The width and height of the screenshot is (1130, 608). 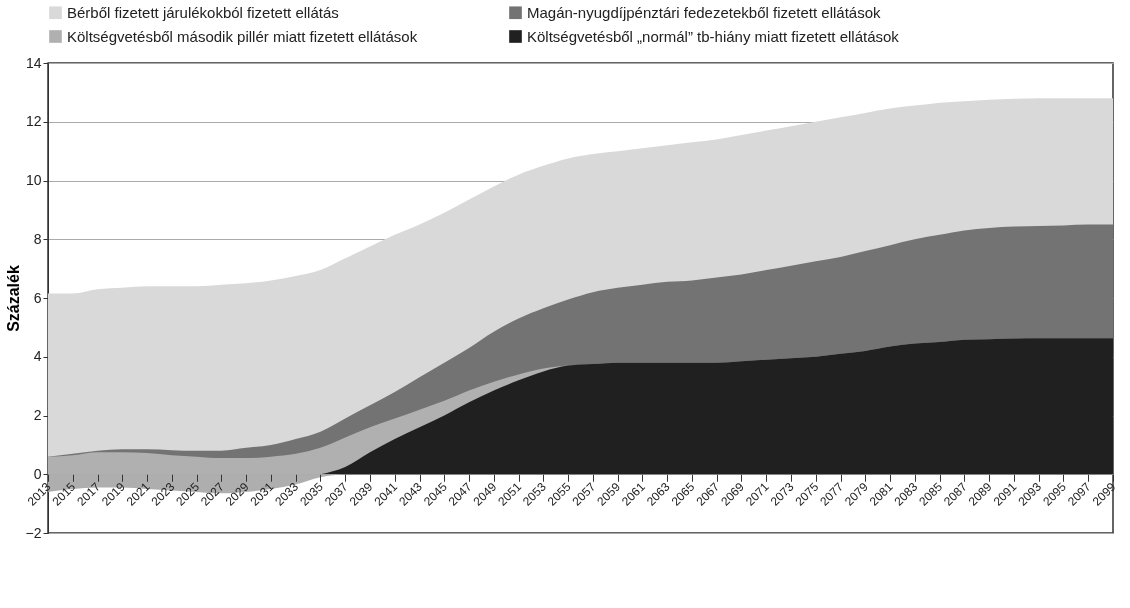 What do you see at coordinates (33, 62) in the screenshot?
I see `y-tick-label: 14` at bounding box center [33, 62].